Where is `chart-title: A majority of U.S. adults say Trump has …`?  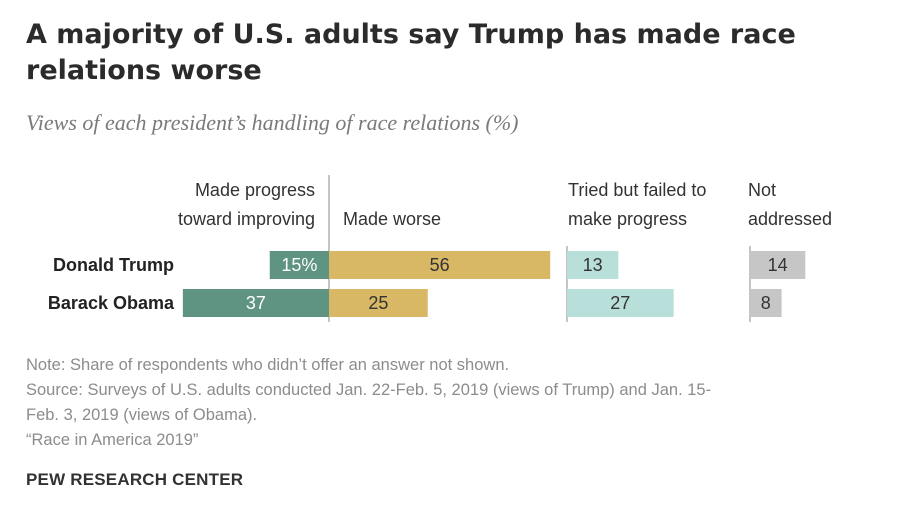 chart-title: A majority of U.S. adults say Trump has … is located at coordinates (411, 52).